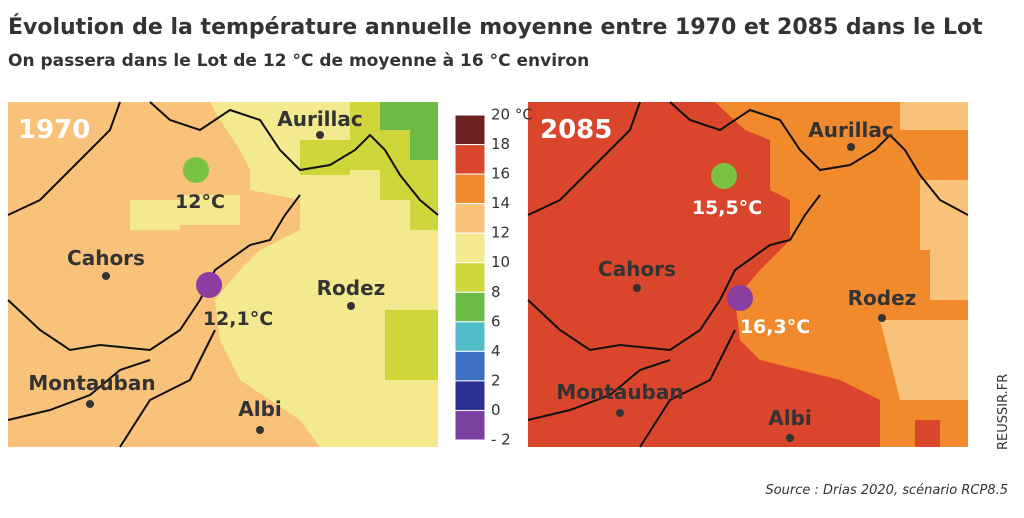 The height and width of the screenshot is (518, 1024). I want to click on legend: 20 °C 18 16 14 12 10 8 6 4 2 0 - 2, so click(493, 277).